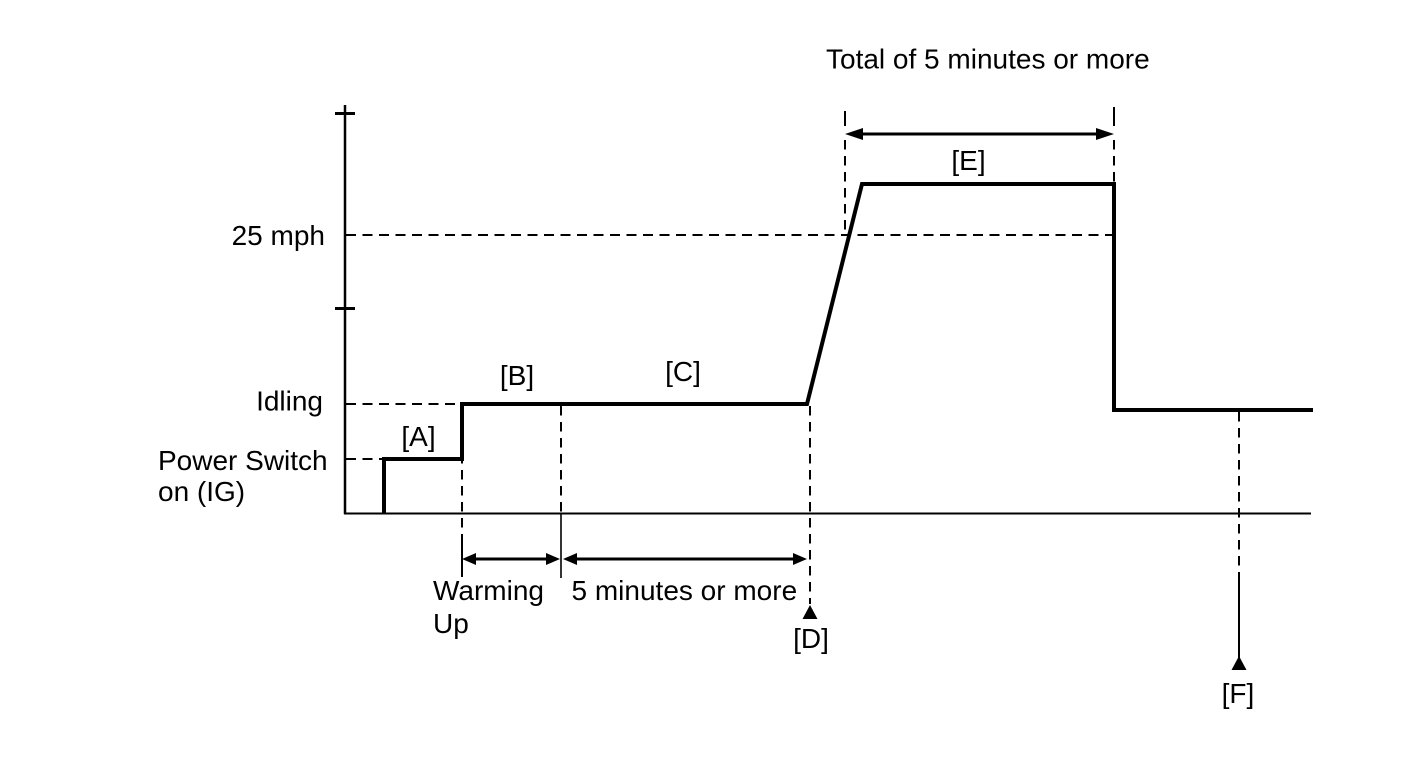  What do you see at coordinates (988, 59) in the screenshot?
I see `svg-text: Total of 5 minutes or more` at bounding box center [988, 59].